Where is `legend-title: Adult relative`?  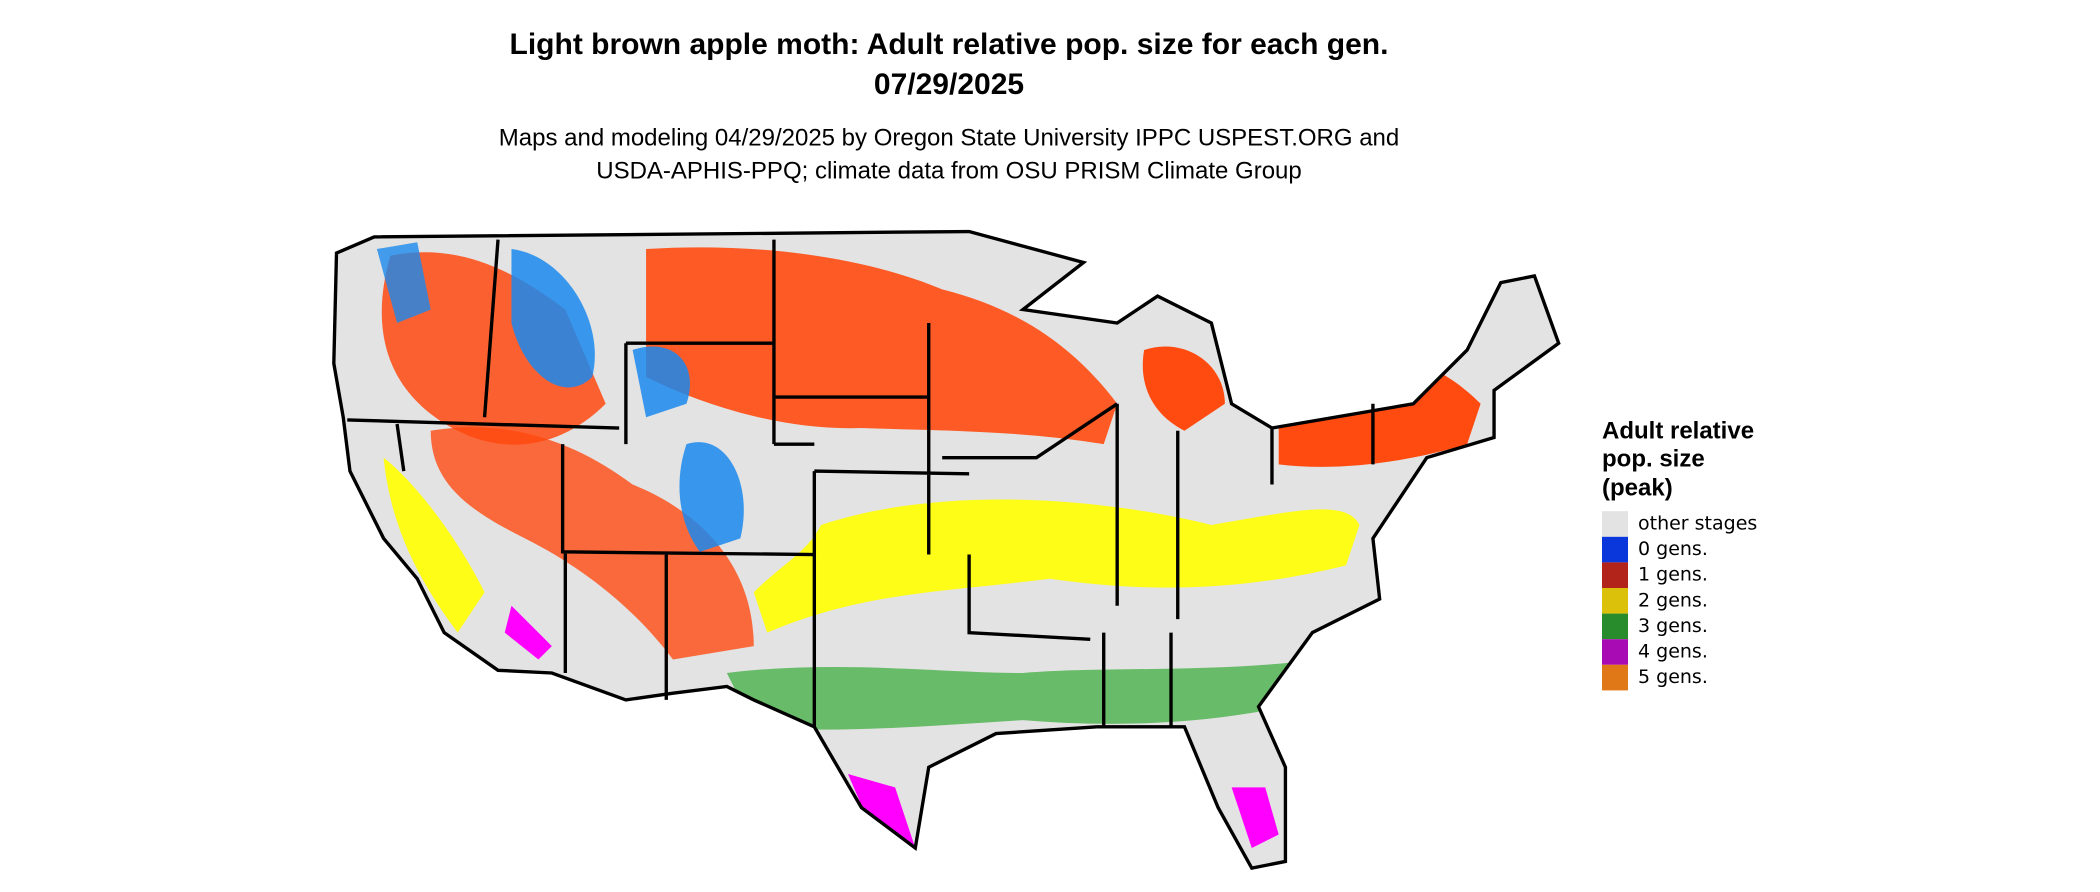 legend-title: Adult relative is located at coordinates (1678, 430).